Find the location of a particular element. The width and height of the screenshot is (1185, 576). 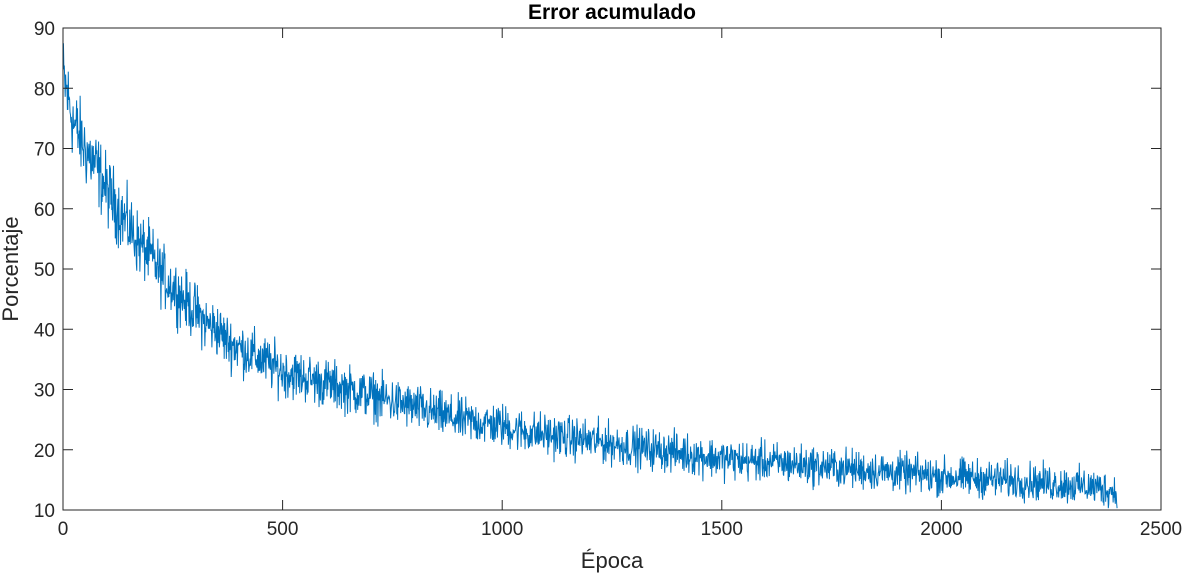

x-tick-label: 0 is located at coordinates (63, 529).